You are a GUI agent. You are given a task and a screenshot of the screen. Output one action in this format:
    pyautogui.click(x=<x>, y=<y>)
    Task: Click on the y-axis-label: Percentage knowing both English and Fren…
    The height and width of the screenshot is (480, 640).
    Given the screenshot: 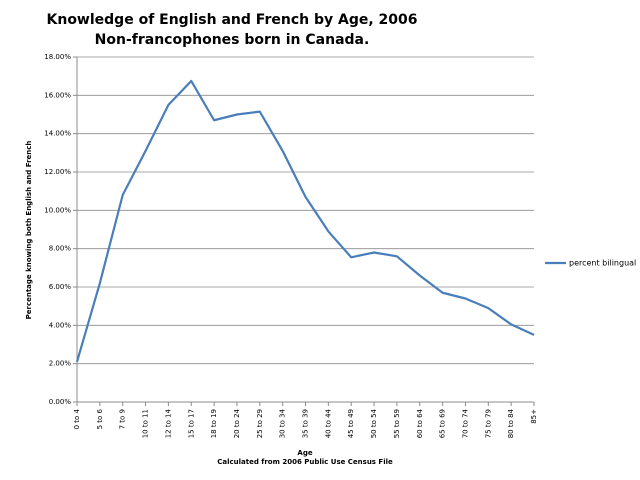 What is the action you would take?
    pyautogui.click(x=29, y=230)
    